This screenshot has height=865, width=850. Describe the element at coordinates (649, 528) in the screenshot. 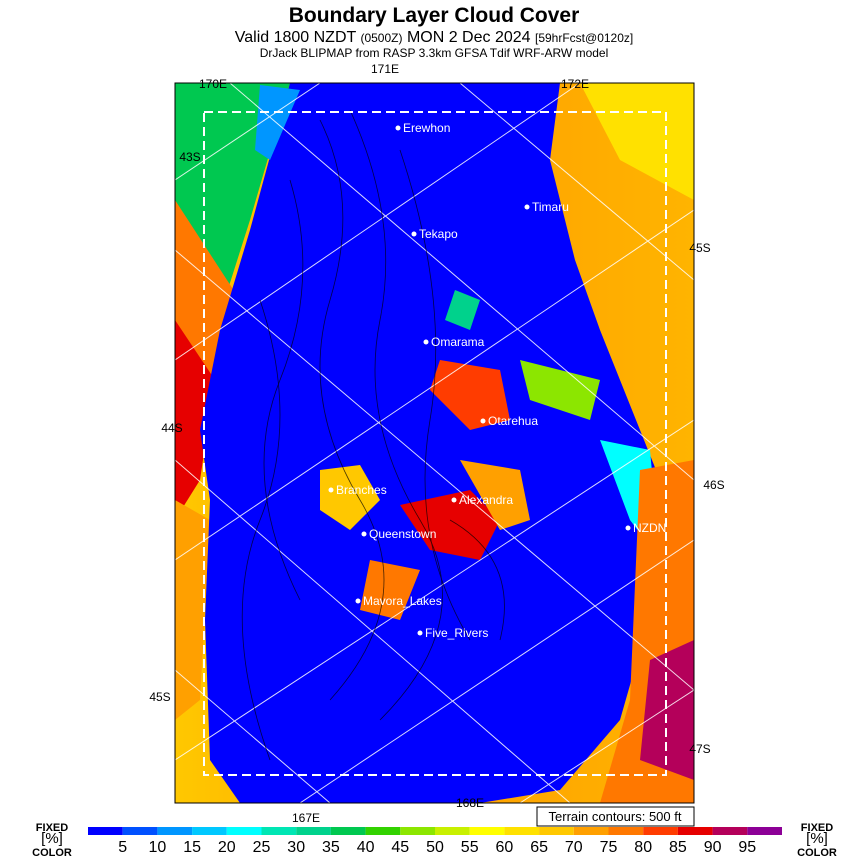

I see `place-label: NZDN` at that location.